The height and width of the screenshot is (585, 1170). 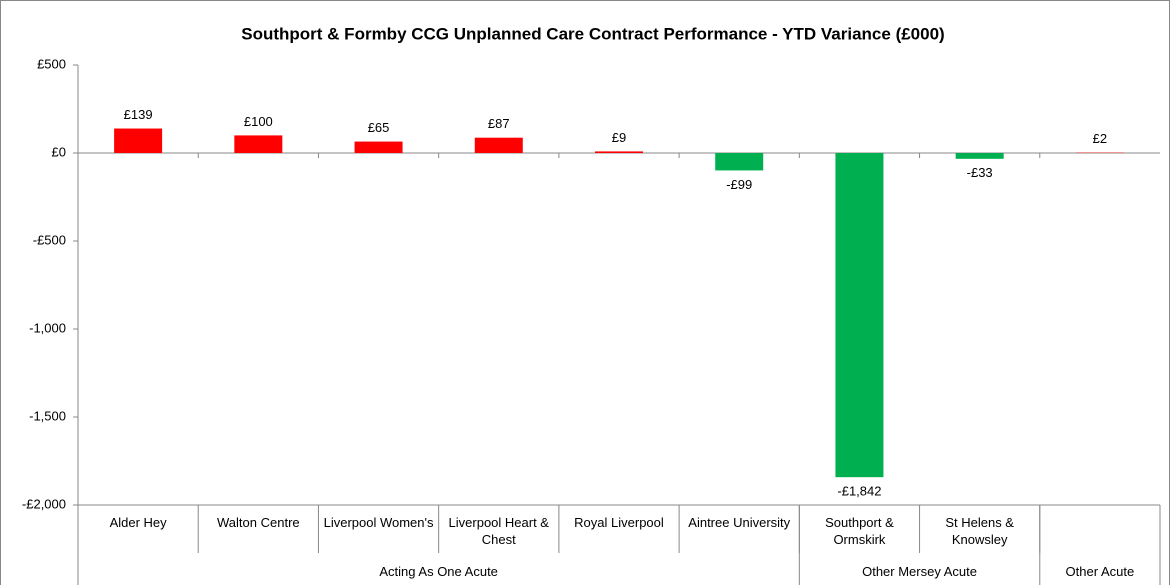 I want to click on data-label: £139, so click(x=138, y=114).